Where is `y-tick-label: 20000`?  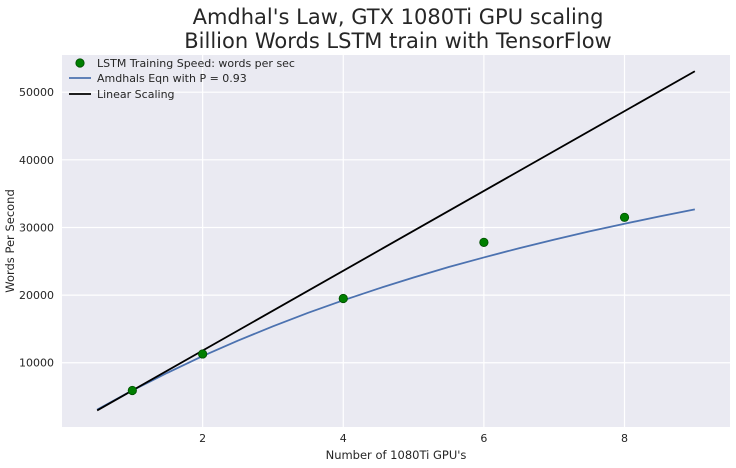
y-tick-label: 20000 is located at coordinates (36, 295).